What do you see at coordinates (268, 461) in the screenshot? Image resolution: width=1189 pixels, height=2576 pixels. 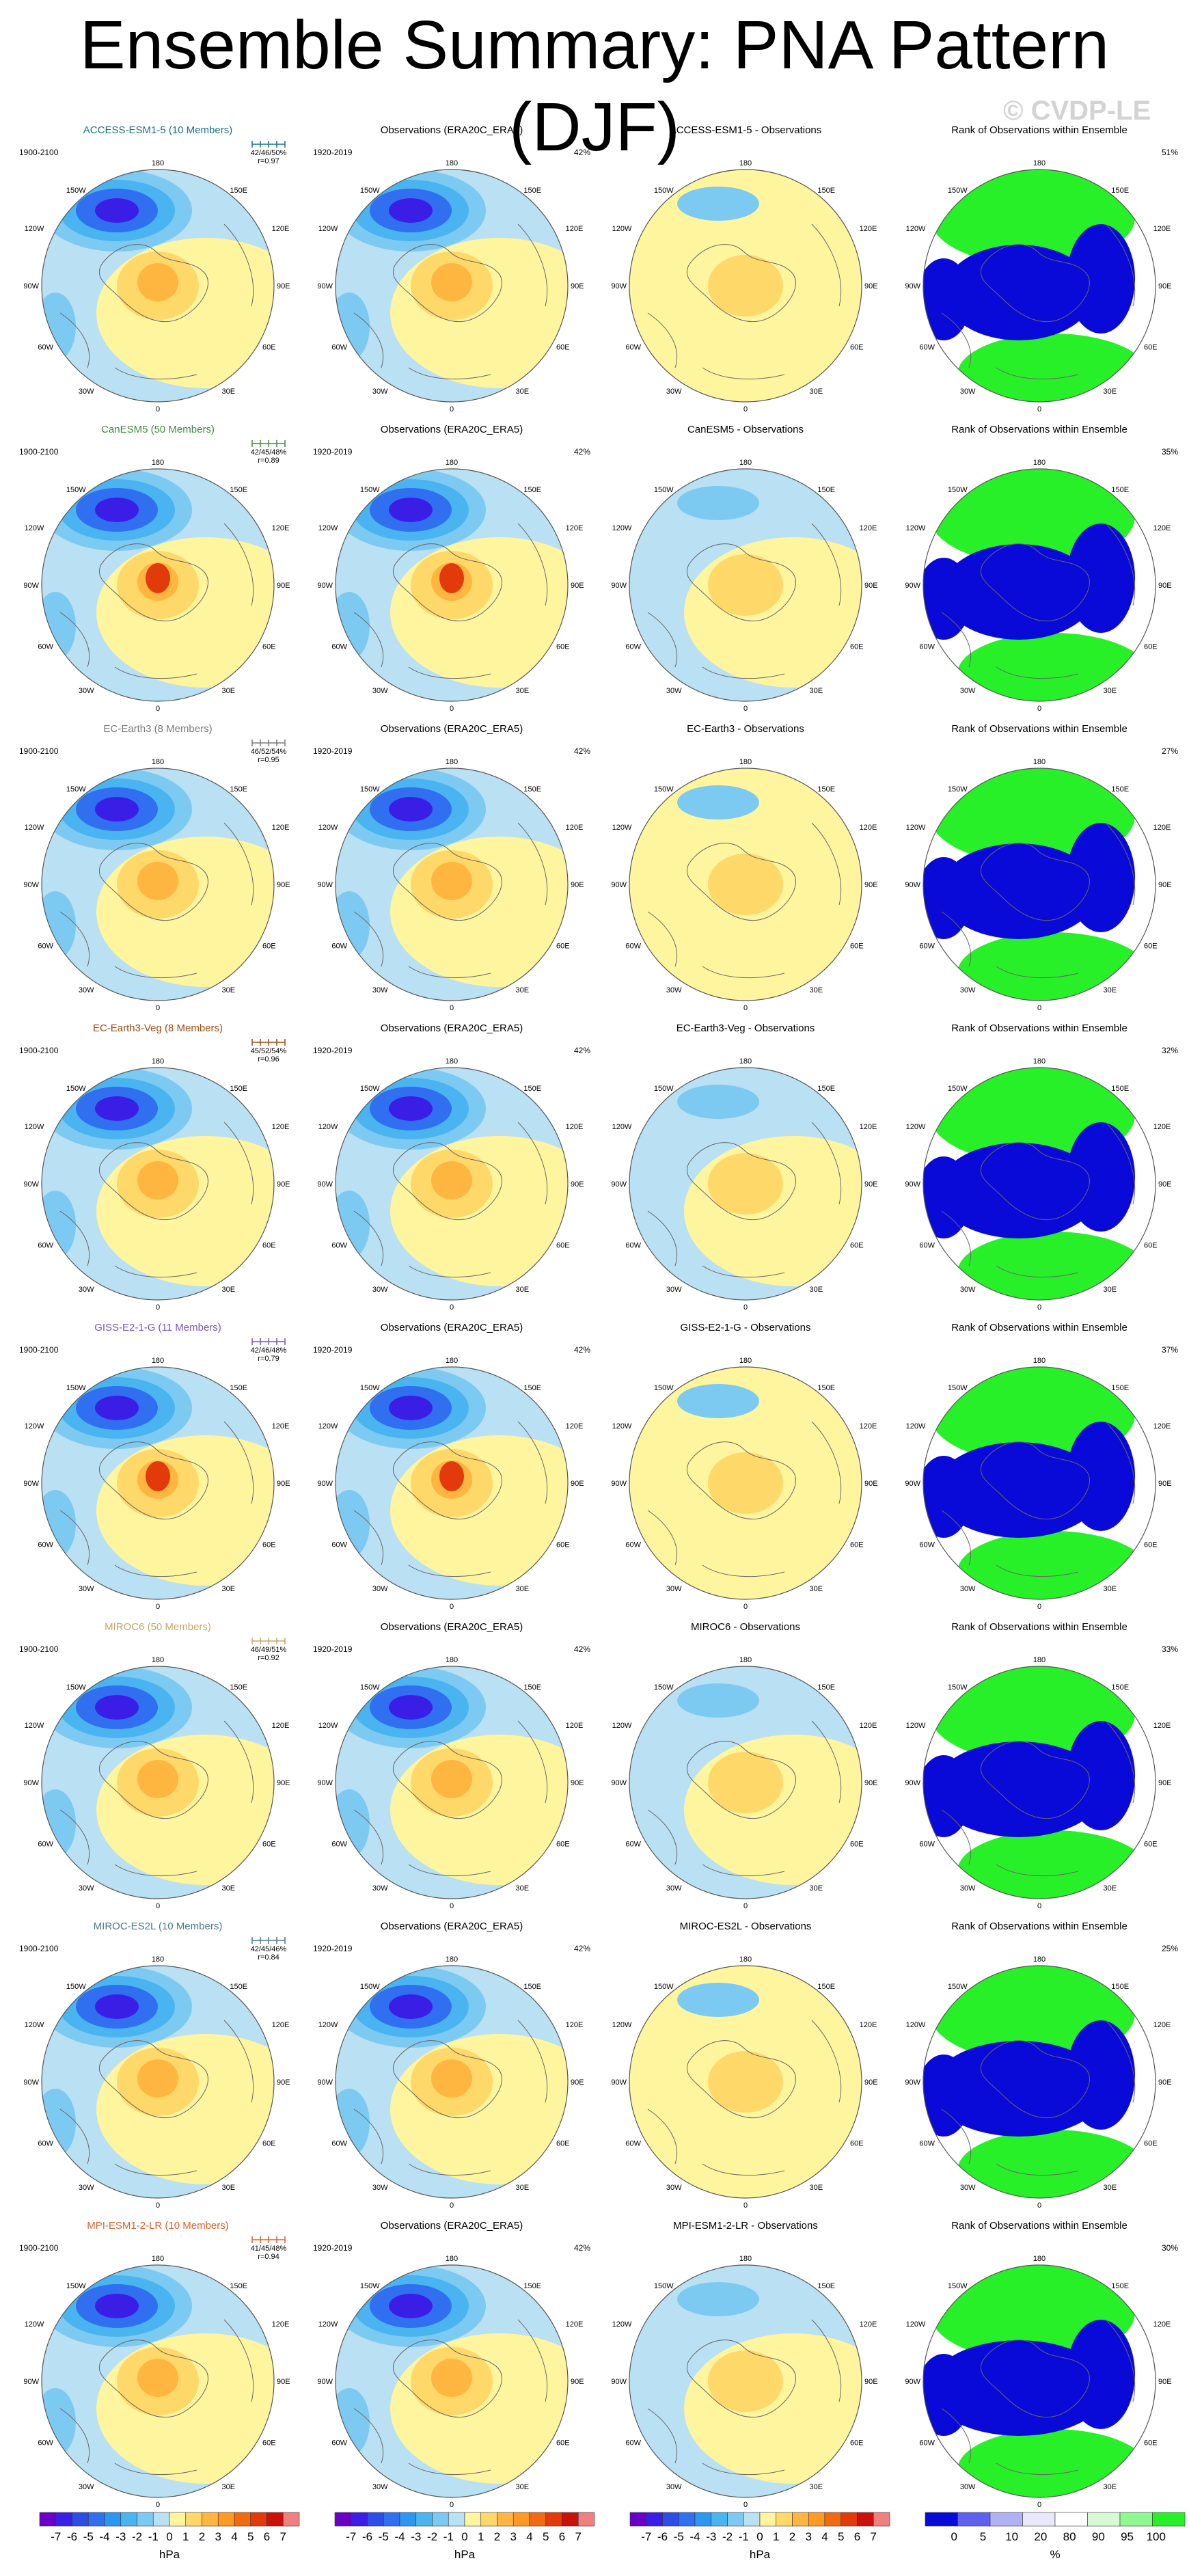 I see `stats-correlation: r=0.89` at bounding box center [268, 461].